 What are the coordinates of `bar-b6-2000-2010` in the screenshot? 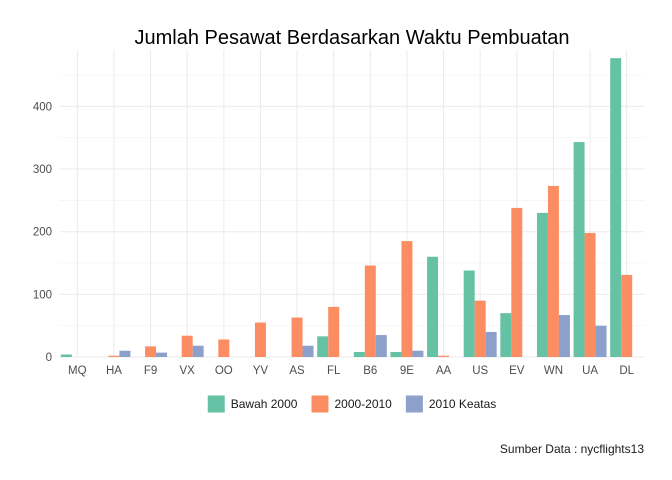 It's located at (370, 311).